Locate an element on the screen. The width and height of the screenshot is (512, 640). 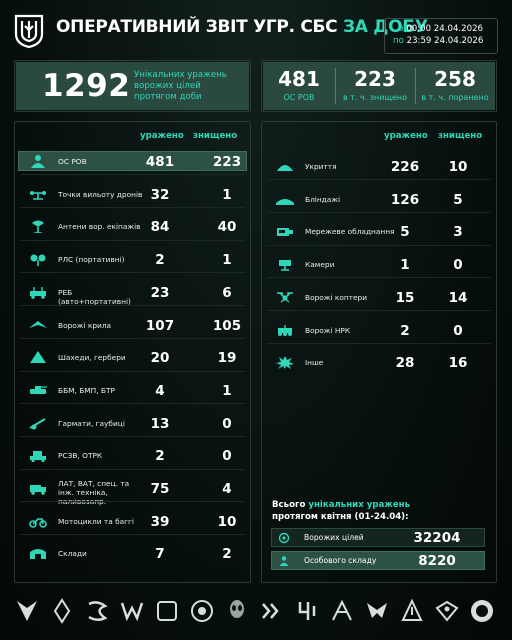
column-header-destroyed: знищено is located at coordinates (460, 136).